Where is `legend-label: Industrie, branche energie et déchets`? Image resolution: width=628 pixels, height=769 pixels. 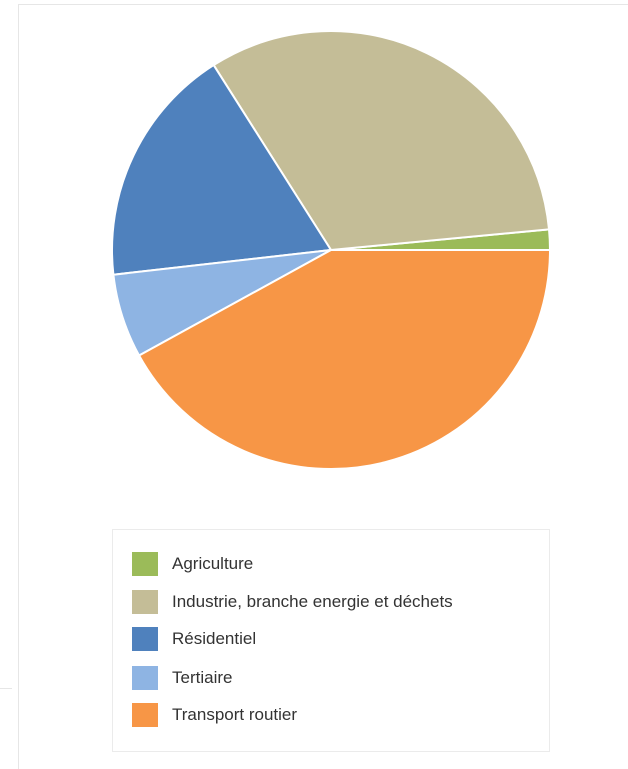
legend-label: Industrie, branche energie et déchets is located at coordinates (312, 601).